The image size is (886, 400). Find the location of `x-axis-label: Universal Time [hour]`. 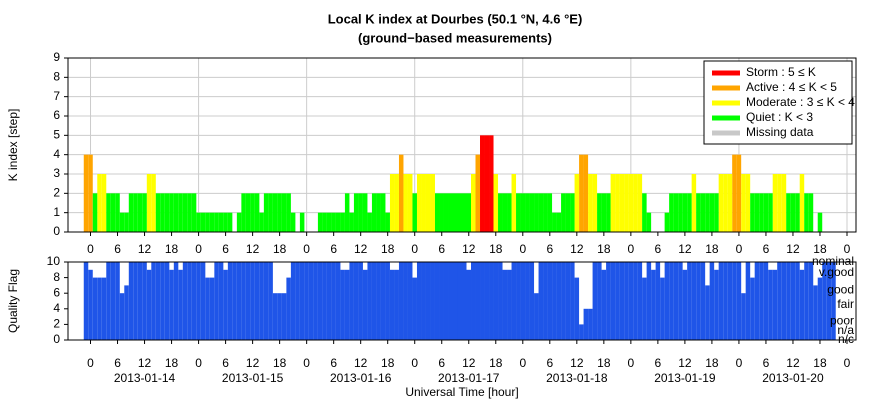

x-axis-label: Universal Time [hour] is located at coordinates (461, 392).